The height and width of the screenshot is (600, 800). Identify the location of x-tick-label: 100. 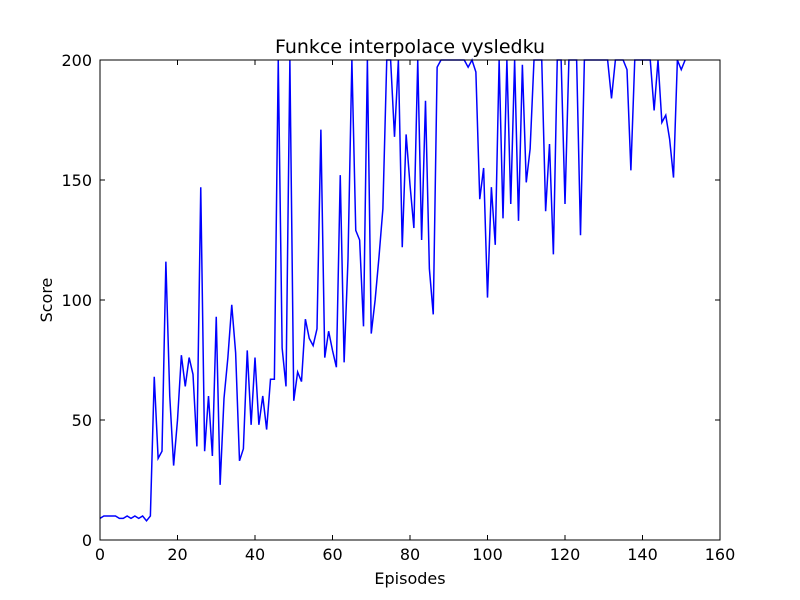
(487, 554).